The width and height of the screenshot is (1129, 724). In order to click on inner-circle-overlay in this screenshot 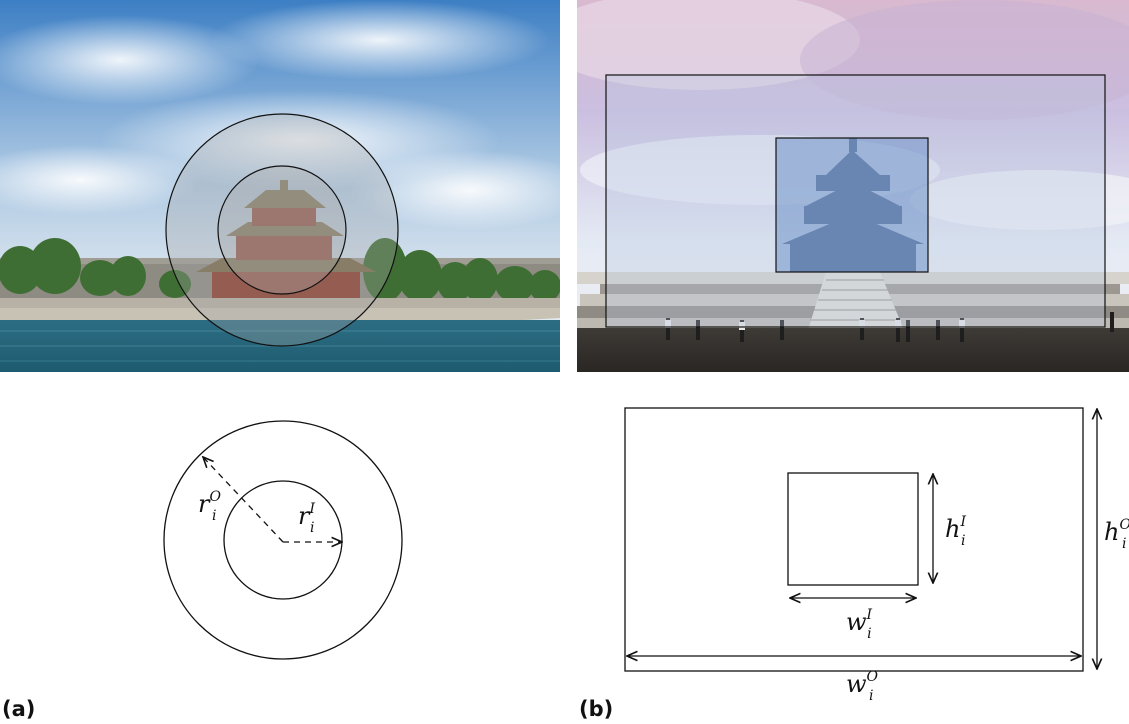, I will do `click(282, 230)`.